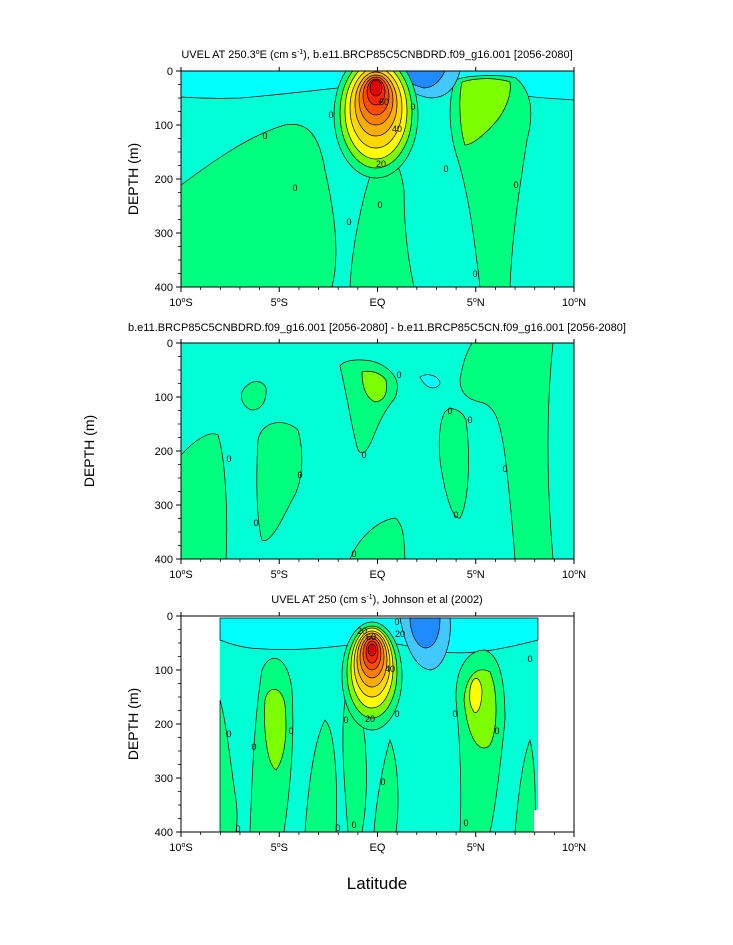 The height and width of the screenshot is (945, 733). What do you see at coordinates (164, 833) in the screenshot?
I see `p3-ytick-label-4: 400` at bounding box center [164, 833].